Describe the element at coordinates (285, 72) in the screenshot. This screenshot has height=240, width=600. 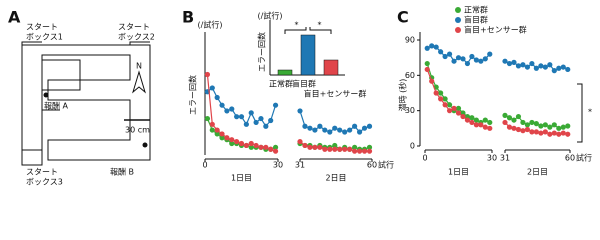
I see `bar` at that location.